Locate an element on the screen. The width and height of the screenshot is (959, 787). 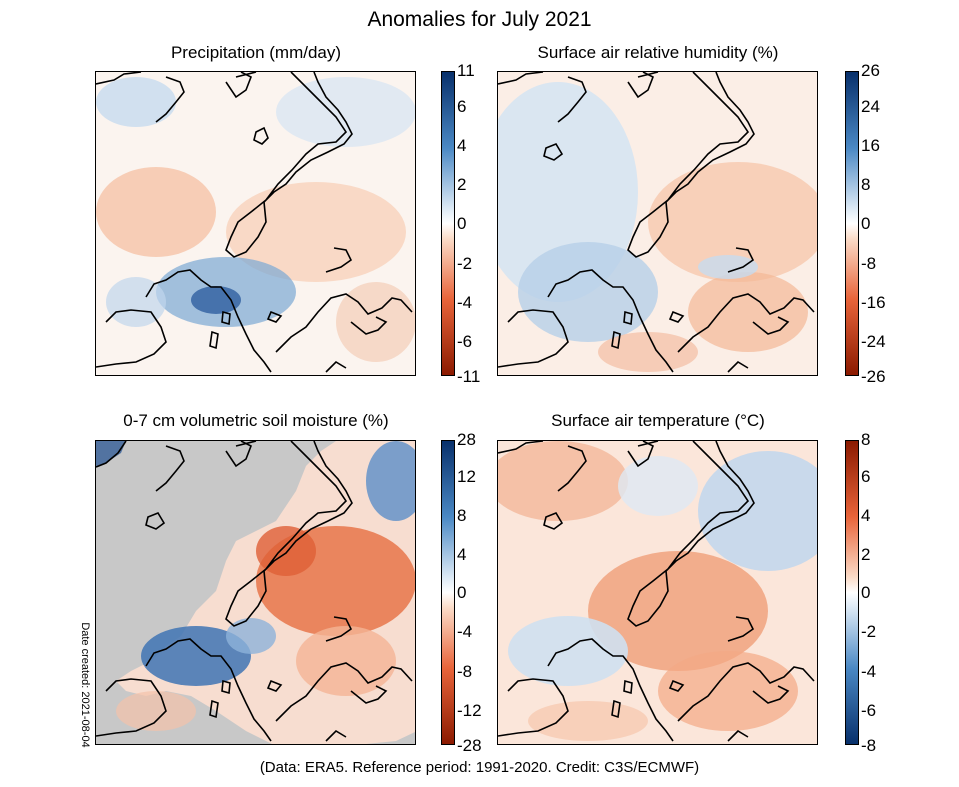
panel-title-precipitation: Precipitation (mm/day) is located at coordinates (256, 52).